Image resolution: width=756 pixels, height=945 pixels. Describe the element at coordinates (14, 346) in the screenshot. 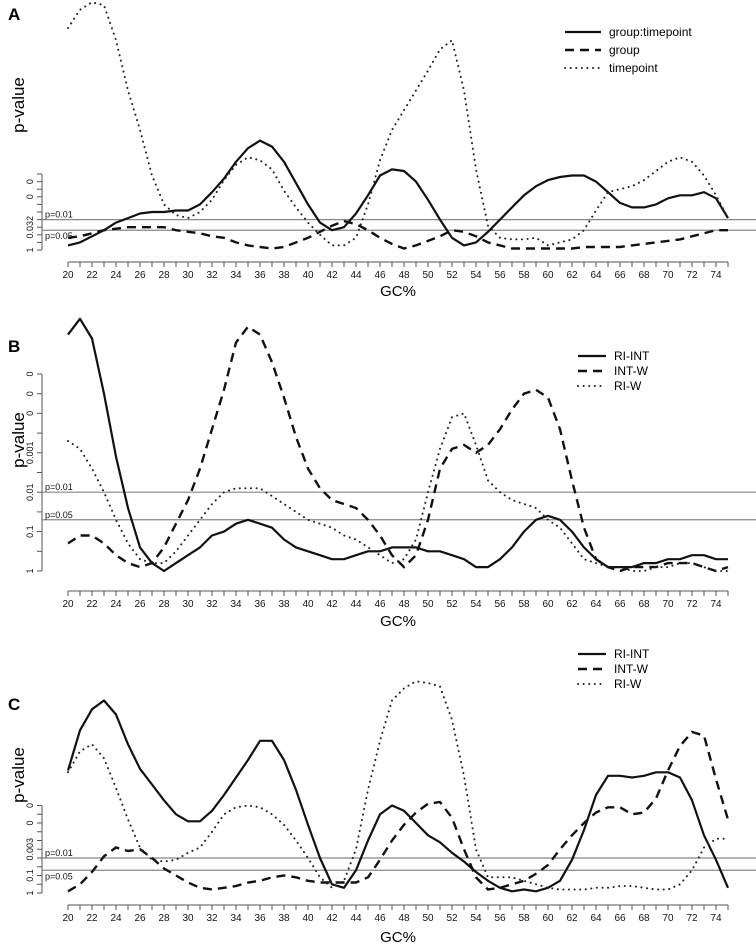

I see `panel-label: B` at that location.